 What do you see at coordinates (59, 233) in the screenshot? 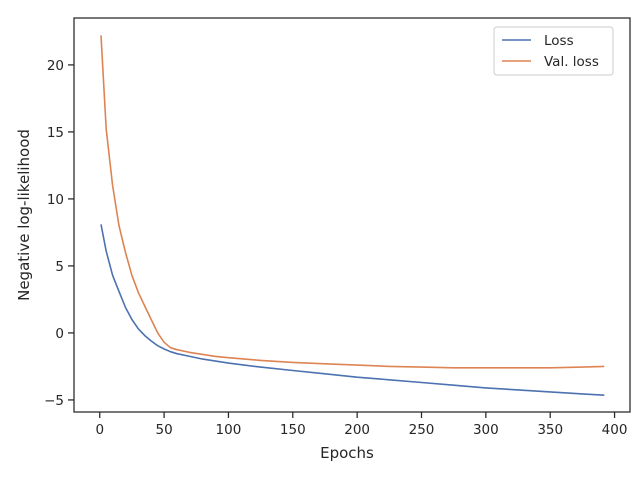
I see `y-axis-ticks: −5 0 5 10 15 20` at bounding box center [59, 233].